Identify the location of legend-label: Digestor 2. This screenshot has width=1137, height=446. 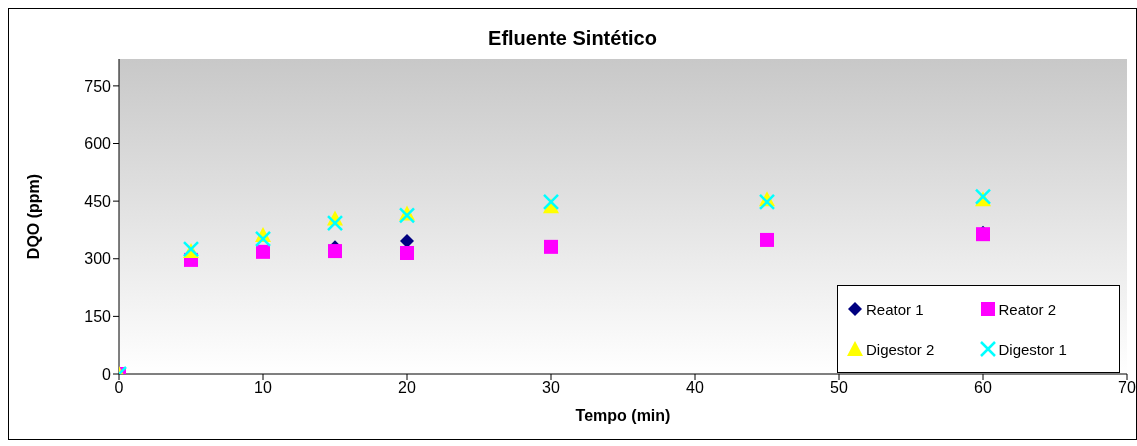
(900, 349).